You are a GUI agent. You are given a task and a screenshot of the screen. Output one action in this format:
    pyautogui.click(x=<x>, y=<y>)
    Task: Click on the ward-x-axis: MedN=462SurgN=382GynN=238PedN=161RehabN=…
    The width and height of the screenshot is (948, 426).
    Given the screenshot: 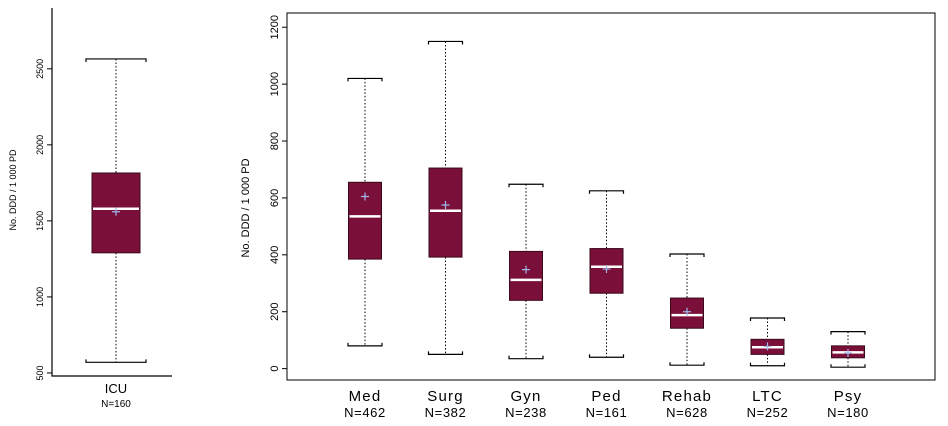 What is the action you would take?
    pyautogui.click(x=606, y=404)
    